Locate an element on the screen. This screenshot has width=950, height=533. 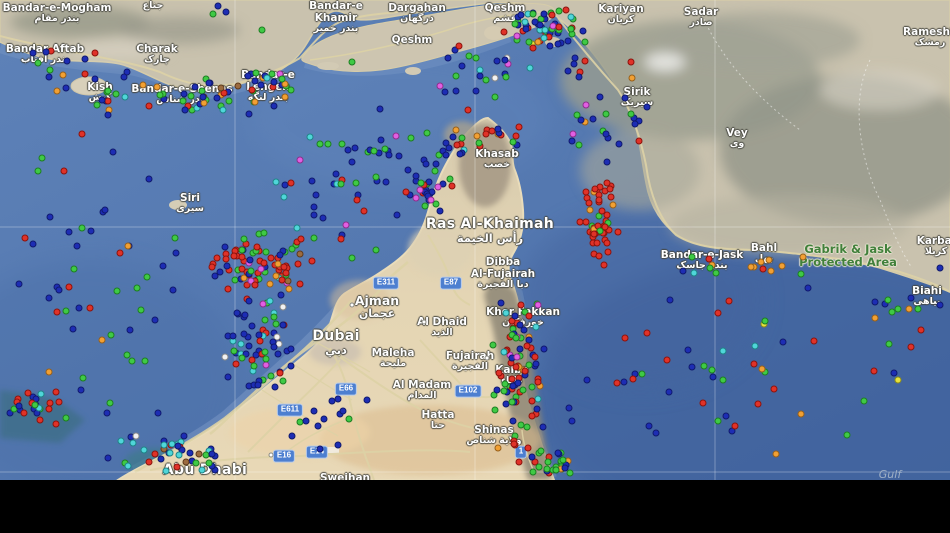
ship-dot-brown is located at coordinates (186, 462).